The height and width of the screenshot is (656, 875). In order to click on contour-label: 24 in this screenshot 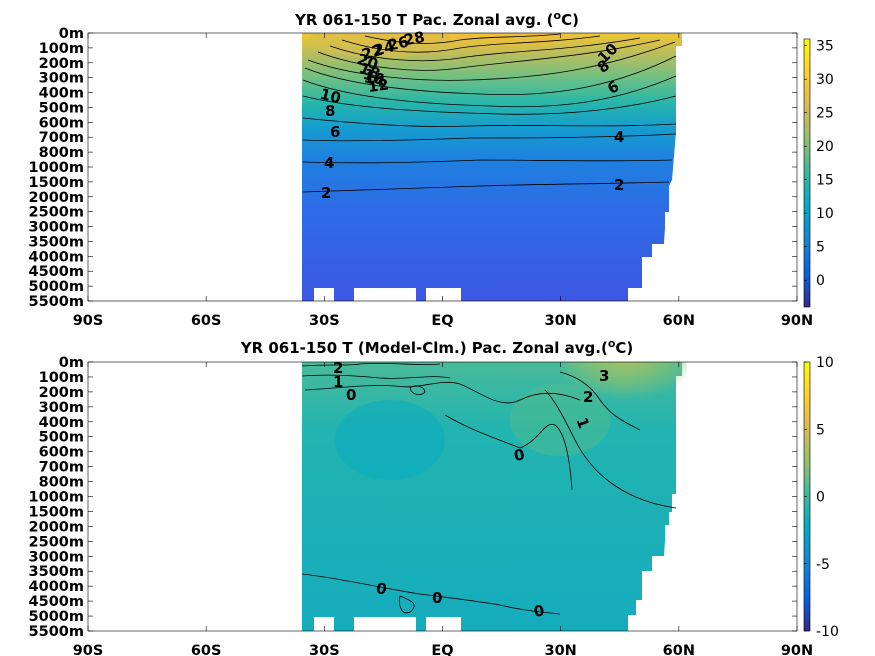, I will do `click(384, 48)`.